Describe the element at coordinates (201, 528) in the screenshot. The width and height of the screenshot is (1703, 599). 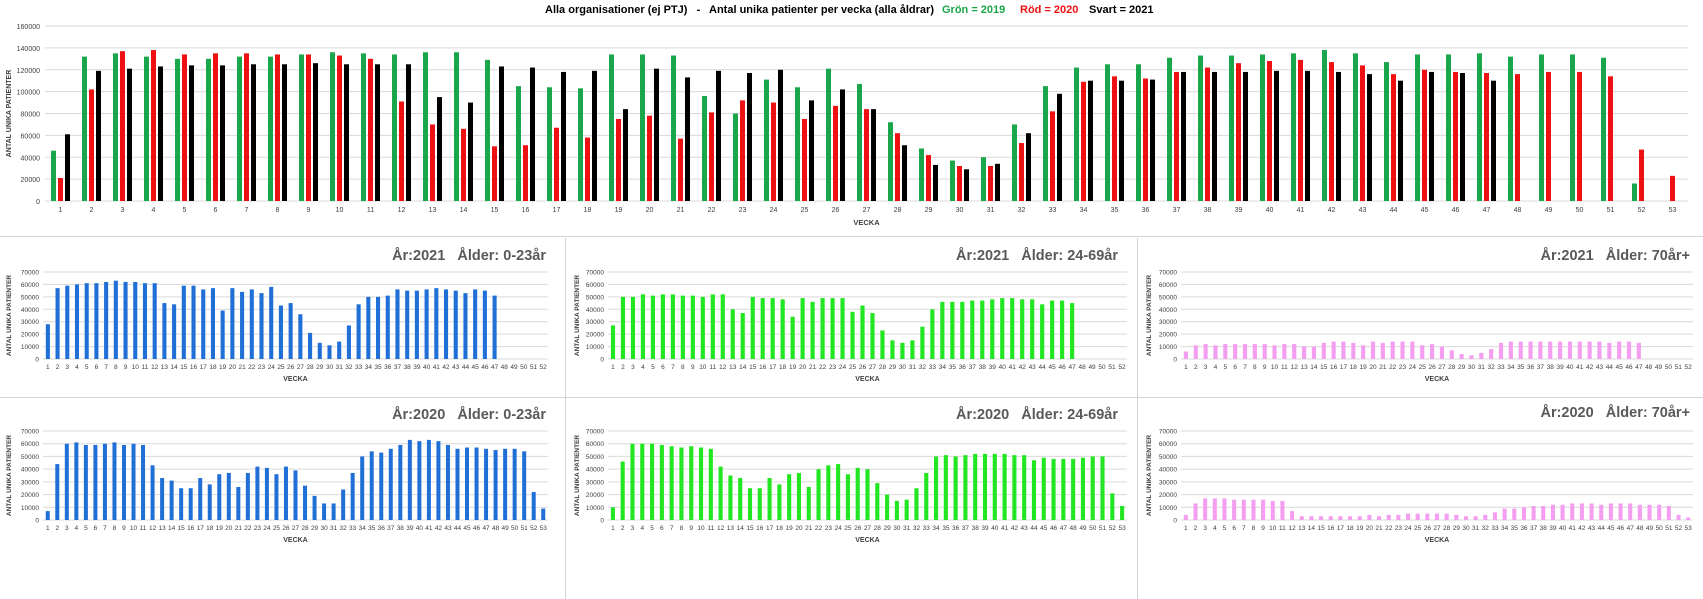
I see `sub-x-tick-label: 17` at that location.